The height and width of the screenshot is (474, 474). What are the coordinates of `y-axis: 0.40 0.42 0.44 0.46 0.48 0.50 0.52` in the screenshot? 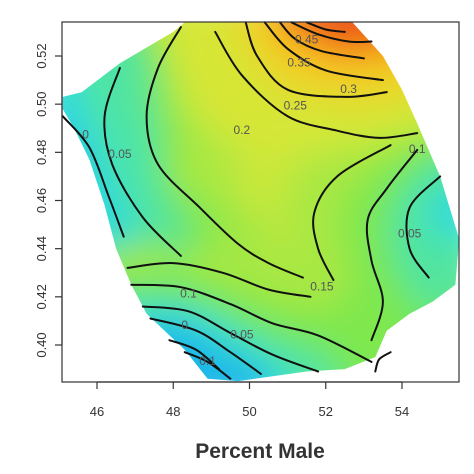 It's located at (48, 200).